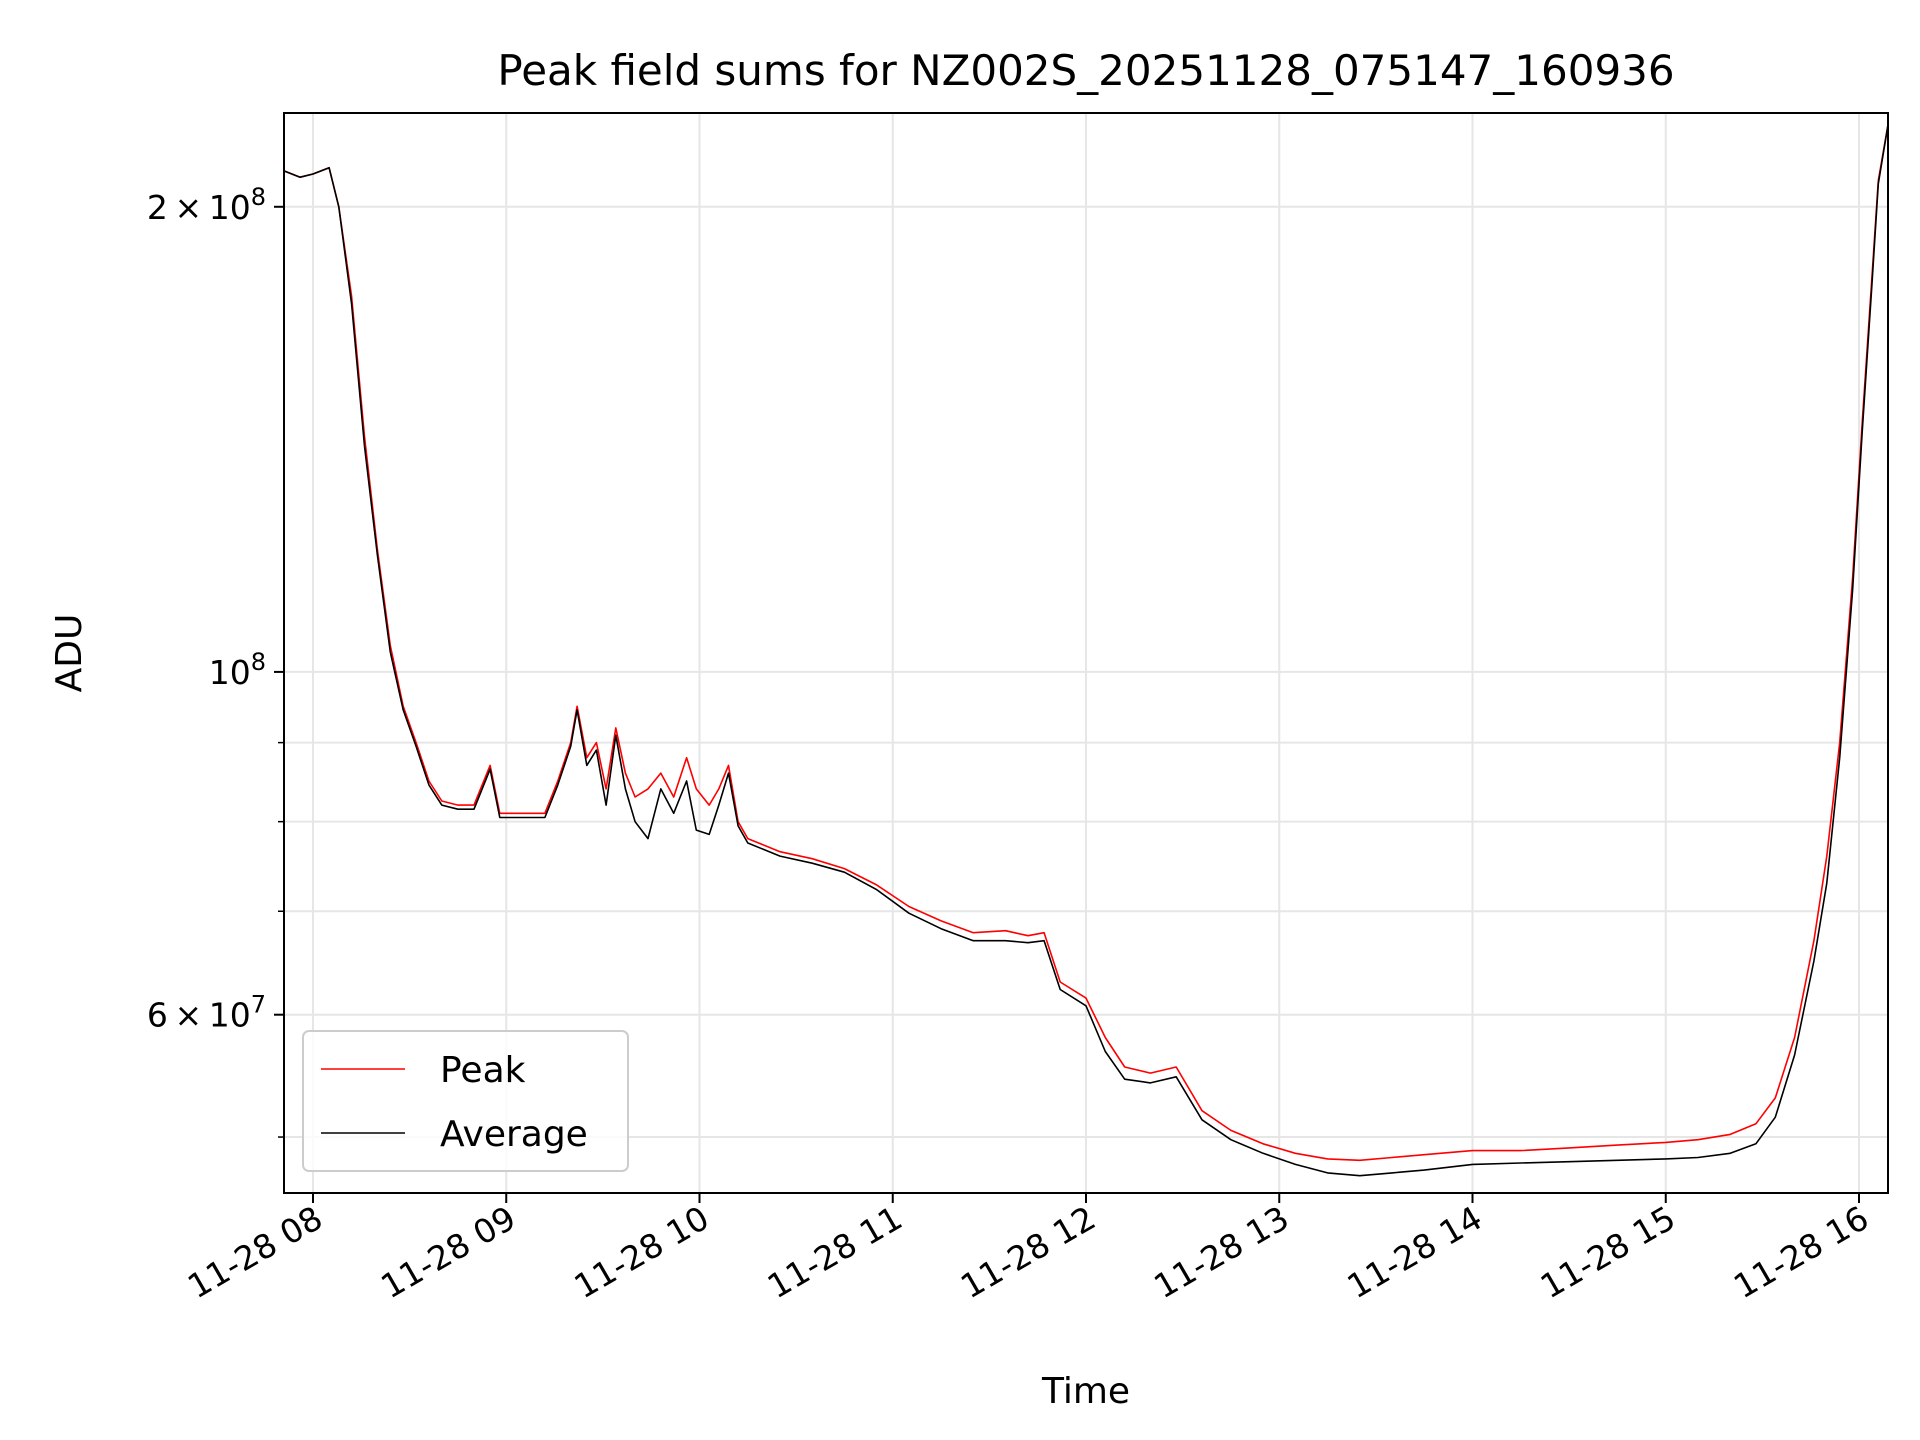 The width and height of the screenshot is (1920, 1440). I want to click on legend-label-average: Average, so click(514, 1134).